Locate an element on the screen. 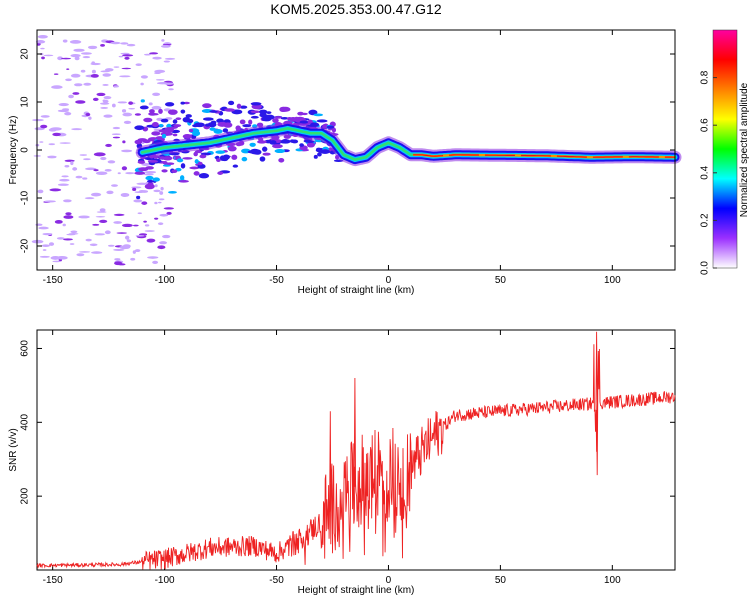 This screenshot has height=600, width=750. colorbar-frame is located at coordinates (725, 149).